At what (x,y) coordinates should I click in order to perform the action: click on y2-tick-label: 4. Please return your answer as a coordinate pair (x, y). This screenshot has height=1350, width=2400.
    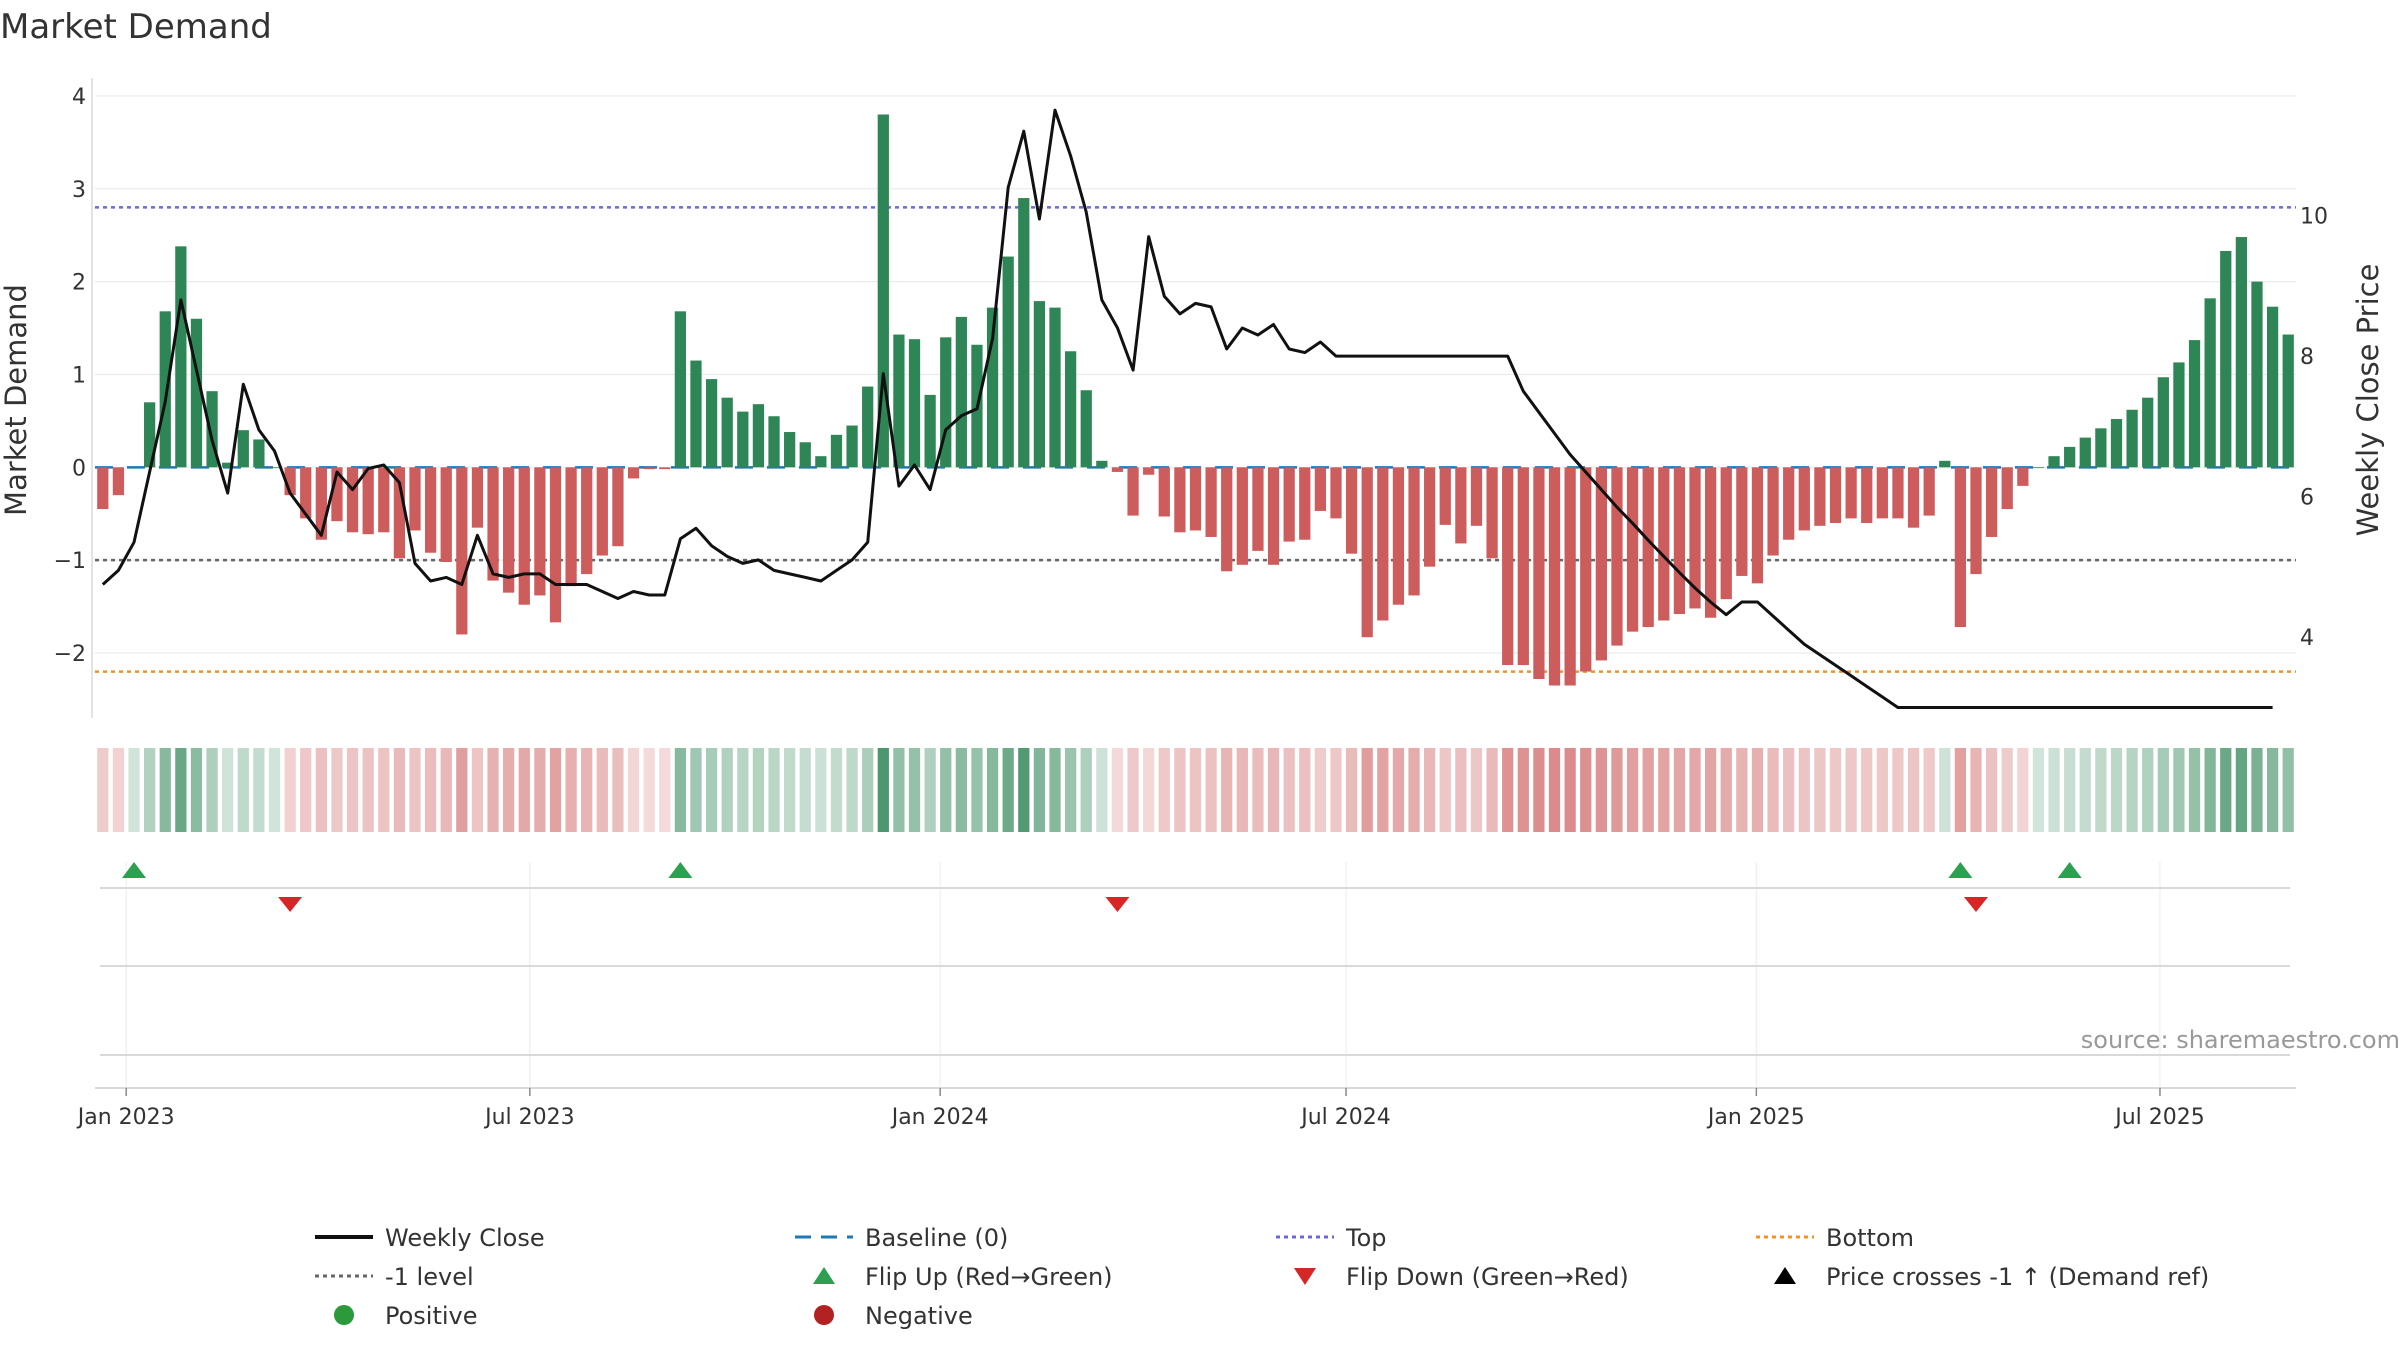
    Looking at the image, I should click on (2307, 638).